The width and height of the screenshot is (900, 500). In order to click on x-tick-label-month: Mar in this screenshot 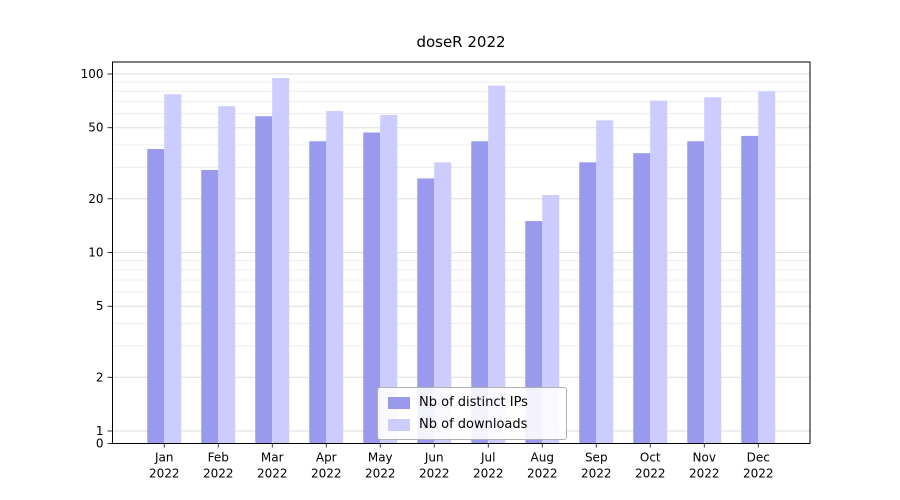, I will do `click(272, 458)`.